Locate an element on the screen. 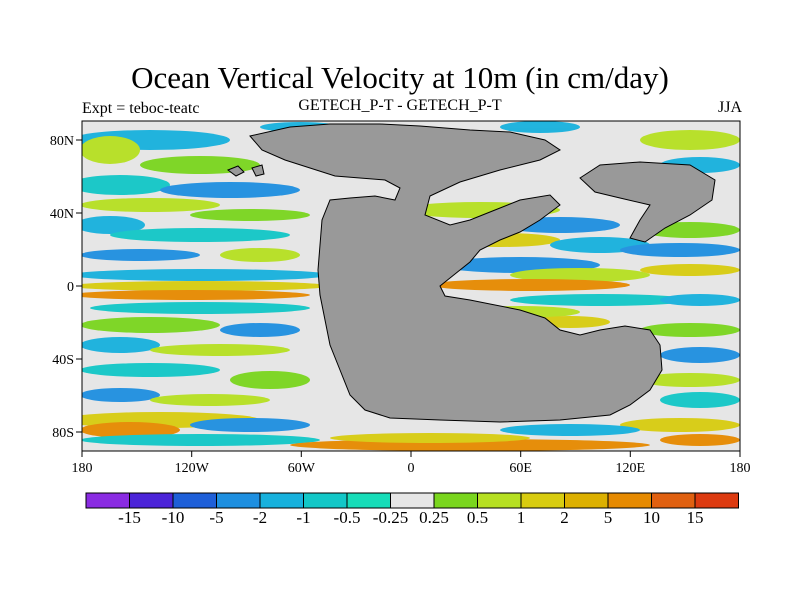 This screenshot has width=800, height=600. island-west is located at coordinates (235, 171).